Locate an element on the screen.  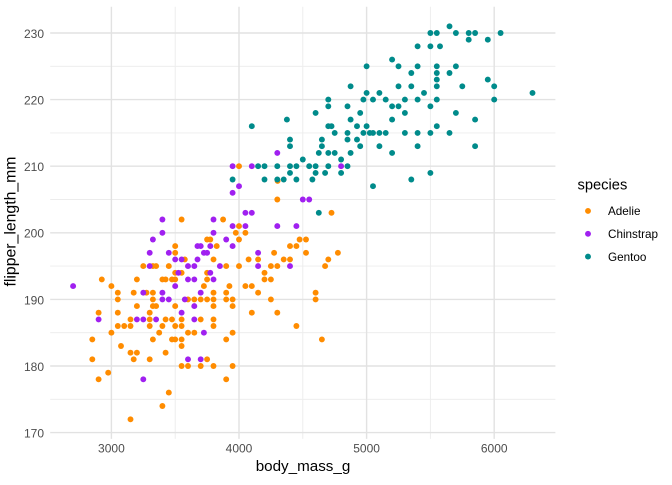
svg-text: body_mass_g is located at coordinates (303, 466).